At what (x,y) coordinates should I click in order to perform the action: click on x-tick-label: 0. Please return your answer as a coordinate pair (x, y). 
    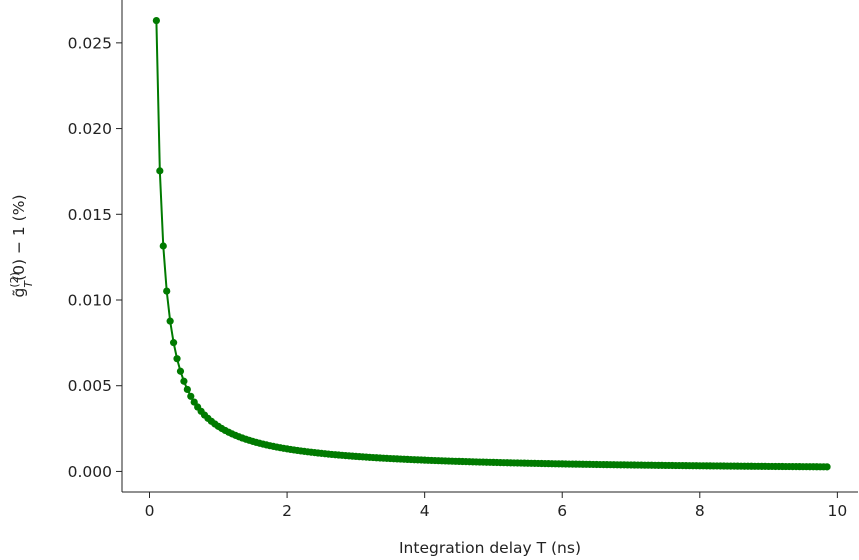
    Looking at the image, I should click on (150, 511).